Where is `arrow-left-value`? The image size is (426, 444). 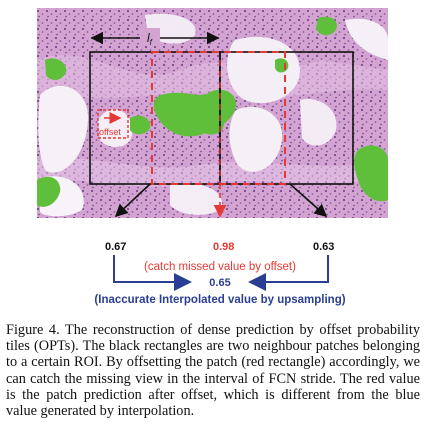
arrow-left-value is located at coordinates (132, 200).